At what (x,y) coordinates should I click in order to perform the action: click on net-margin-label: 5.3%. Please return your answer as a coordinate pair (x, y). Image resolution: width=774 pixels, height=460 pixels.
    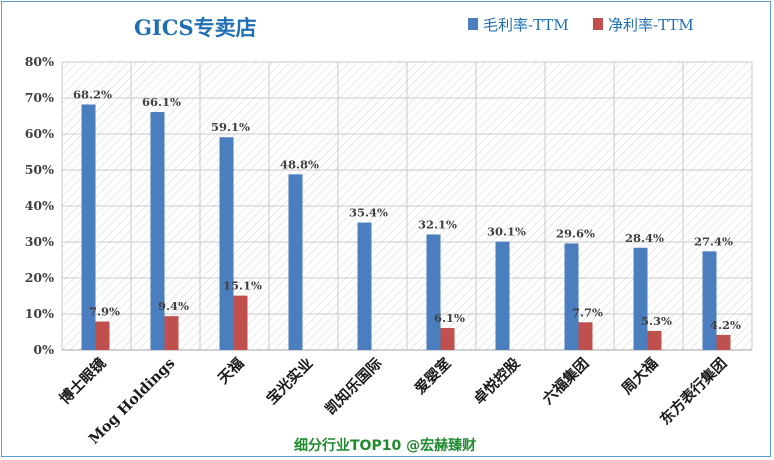
    Looking at the image, I should click on (656, 321).